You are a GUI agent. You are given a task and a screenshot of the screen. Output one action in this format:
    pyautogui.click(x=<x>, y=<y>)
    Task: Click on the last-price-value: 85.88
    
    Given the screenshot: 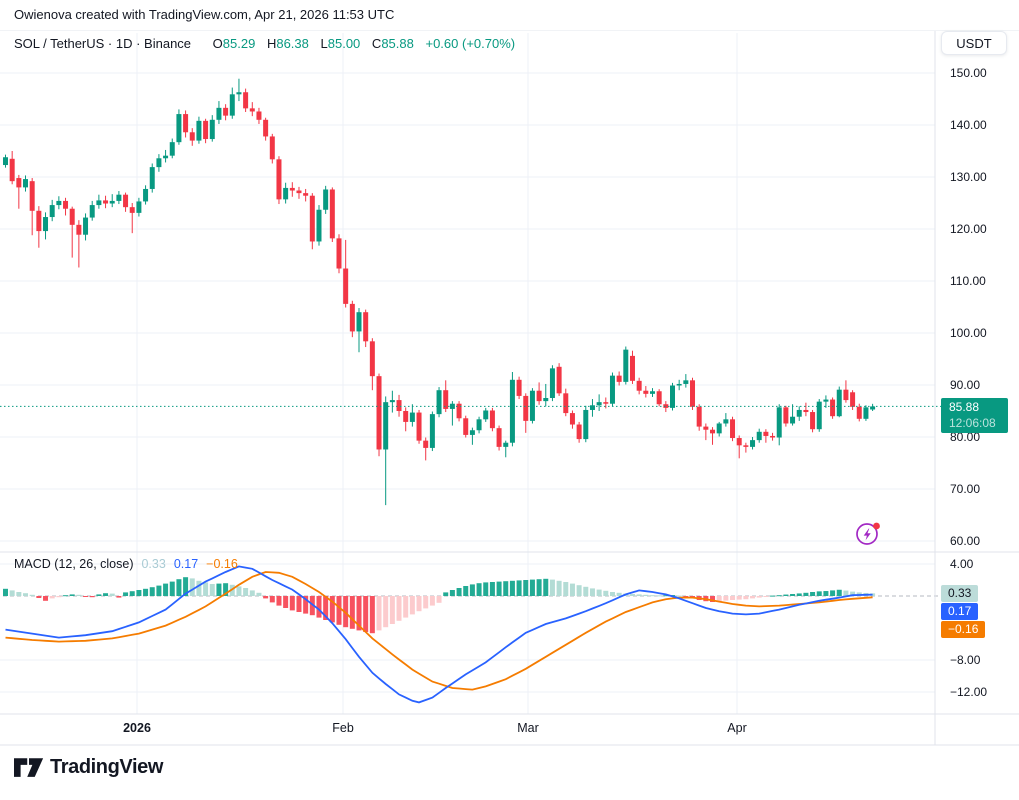 What is the action you would take?
    pyautogui.click(x=964, y=406)
    